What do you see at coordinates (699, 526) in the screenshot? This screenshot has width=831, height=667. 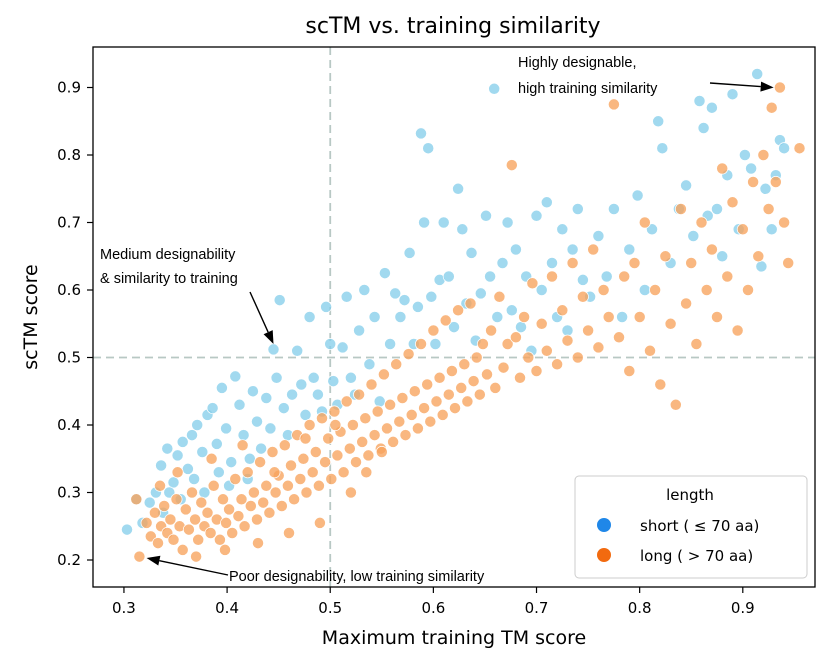 I see `legend-label-short: short ( ≤ 70 aa)` at bounding box center [699, 526].